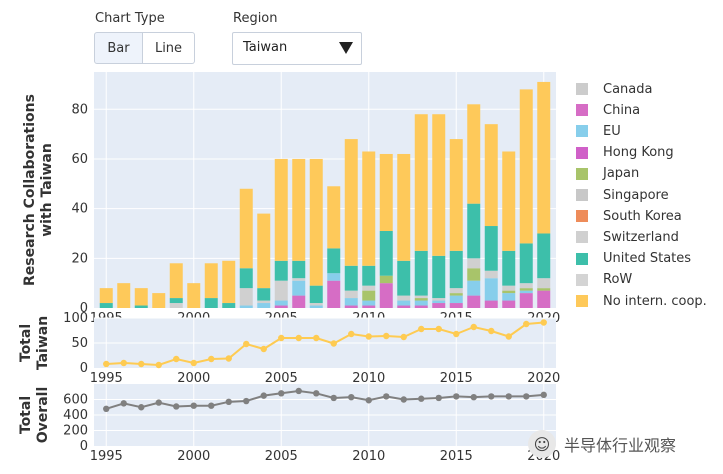 The width and height of the screenshot is (723, 474). Describe the element at coordinates (638, 153) in the screenshot. I see `legend-label: Hong Kong` at that location.